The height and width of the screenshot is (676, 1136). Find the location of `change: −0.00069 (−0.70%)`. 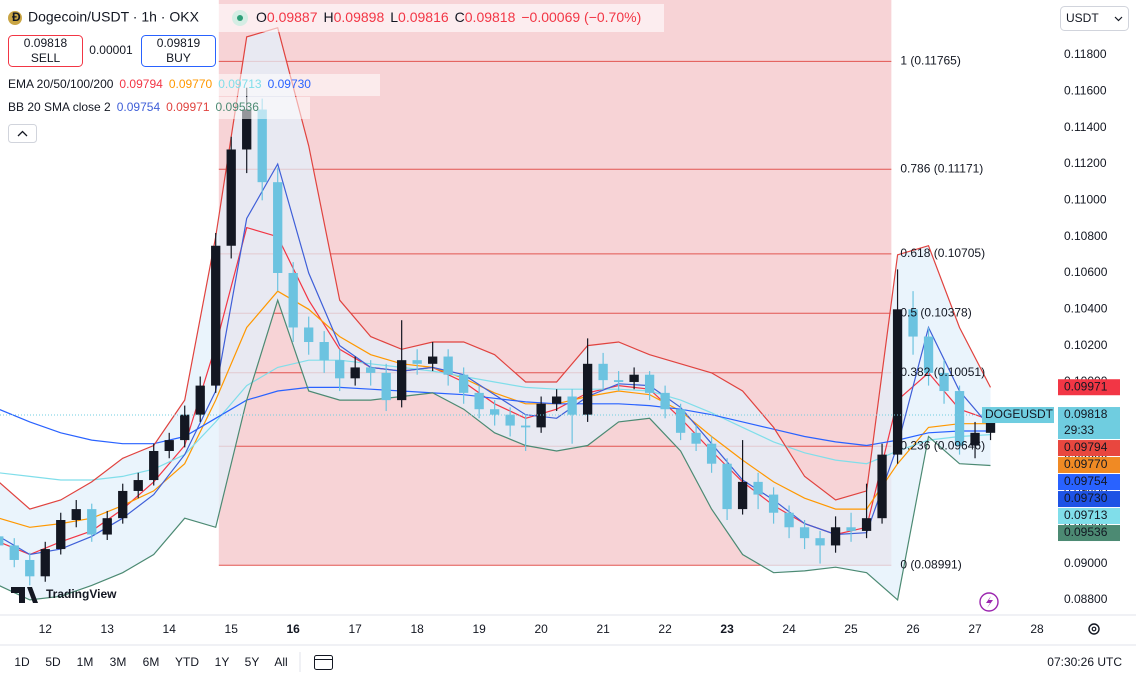

change: −0.00069 (−0.70%) is located at coordinates (581, 17).